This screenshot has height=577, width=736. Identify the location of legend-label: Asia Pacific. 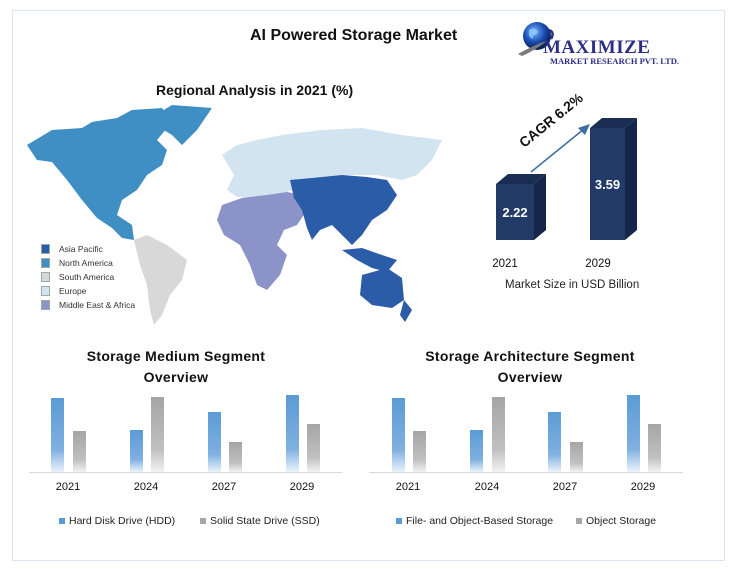
(81, 249).